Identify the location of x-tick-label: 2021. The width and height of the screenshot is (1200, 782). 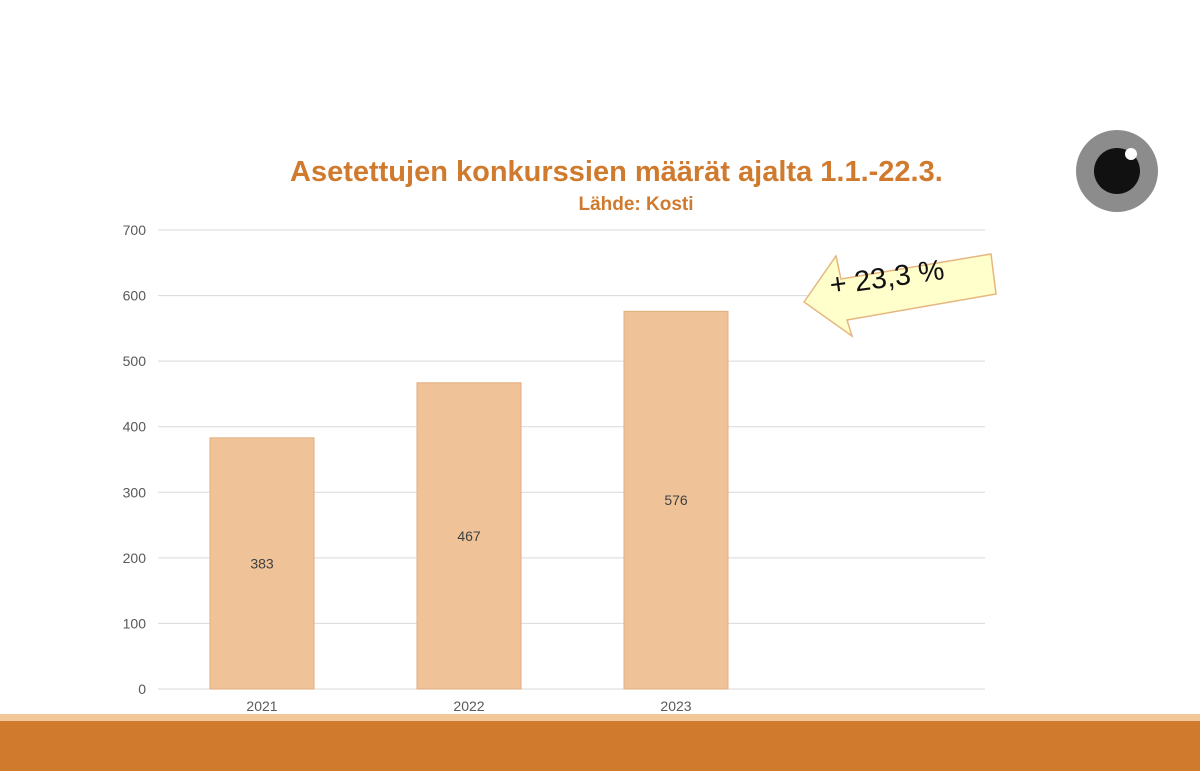
(261, 706).